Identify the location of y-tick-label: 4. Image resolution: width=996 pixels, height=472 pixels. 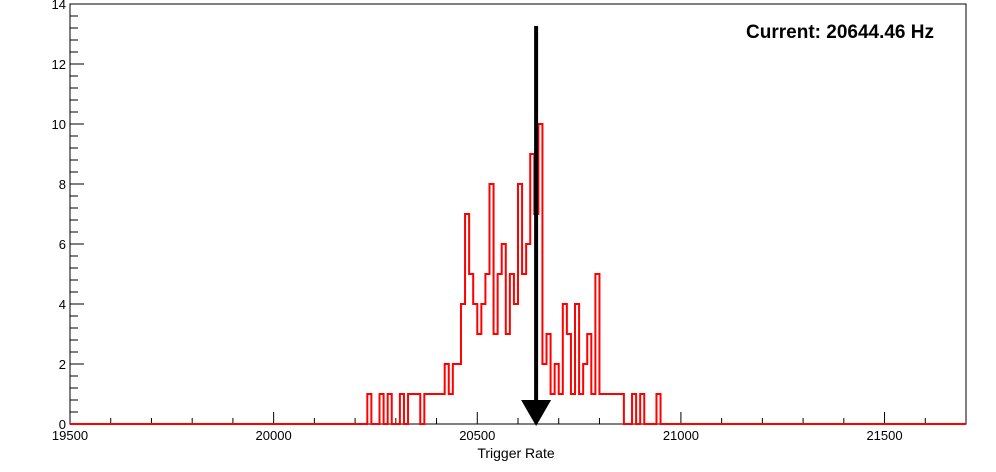
(62, 304).